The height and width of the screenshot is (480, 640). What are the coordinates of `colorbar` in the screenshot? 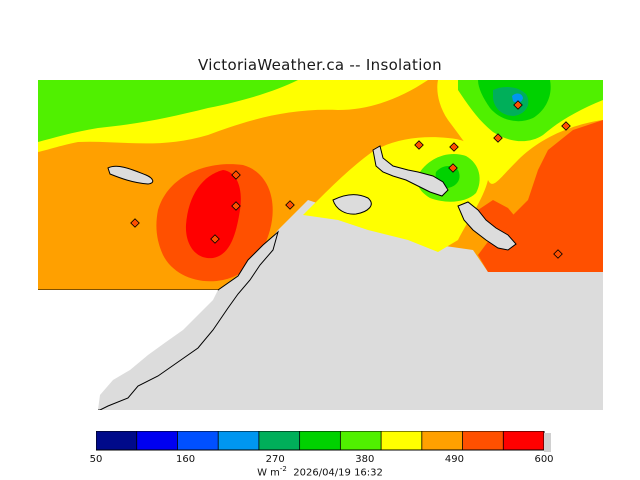 It's located at (323, 441).